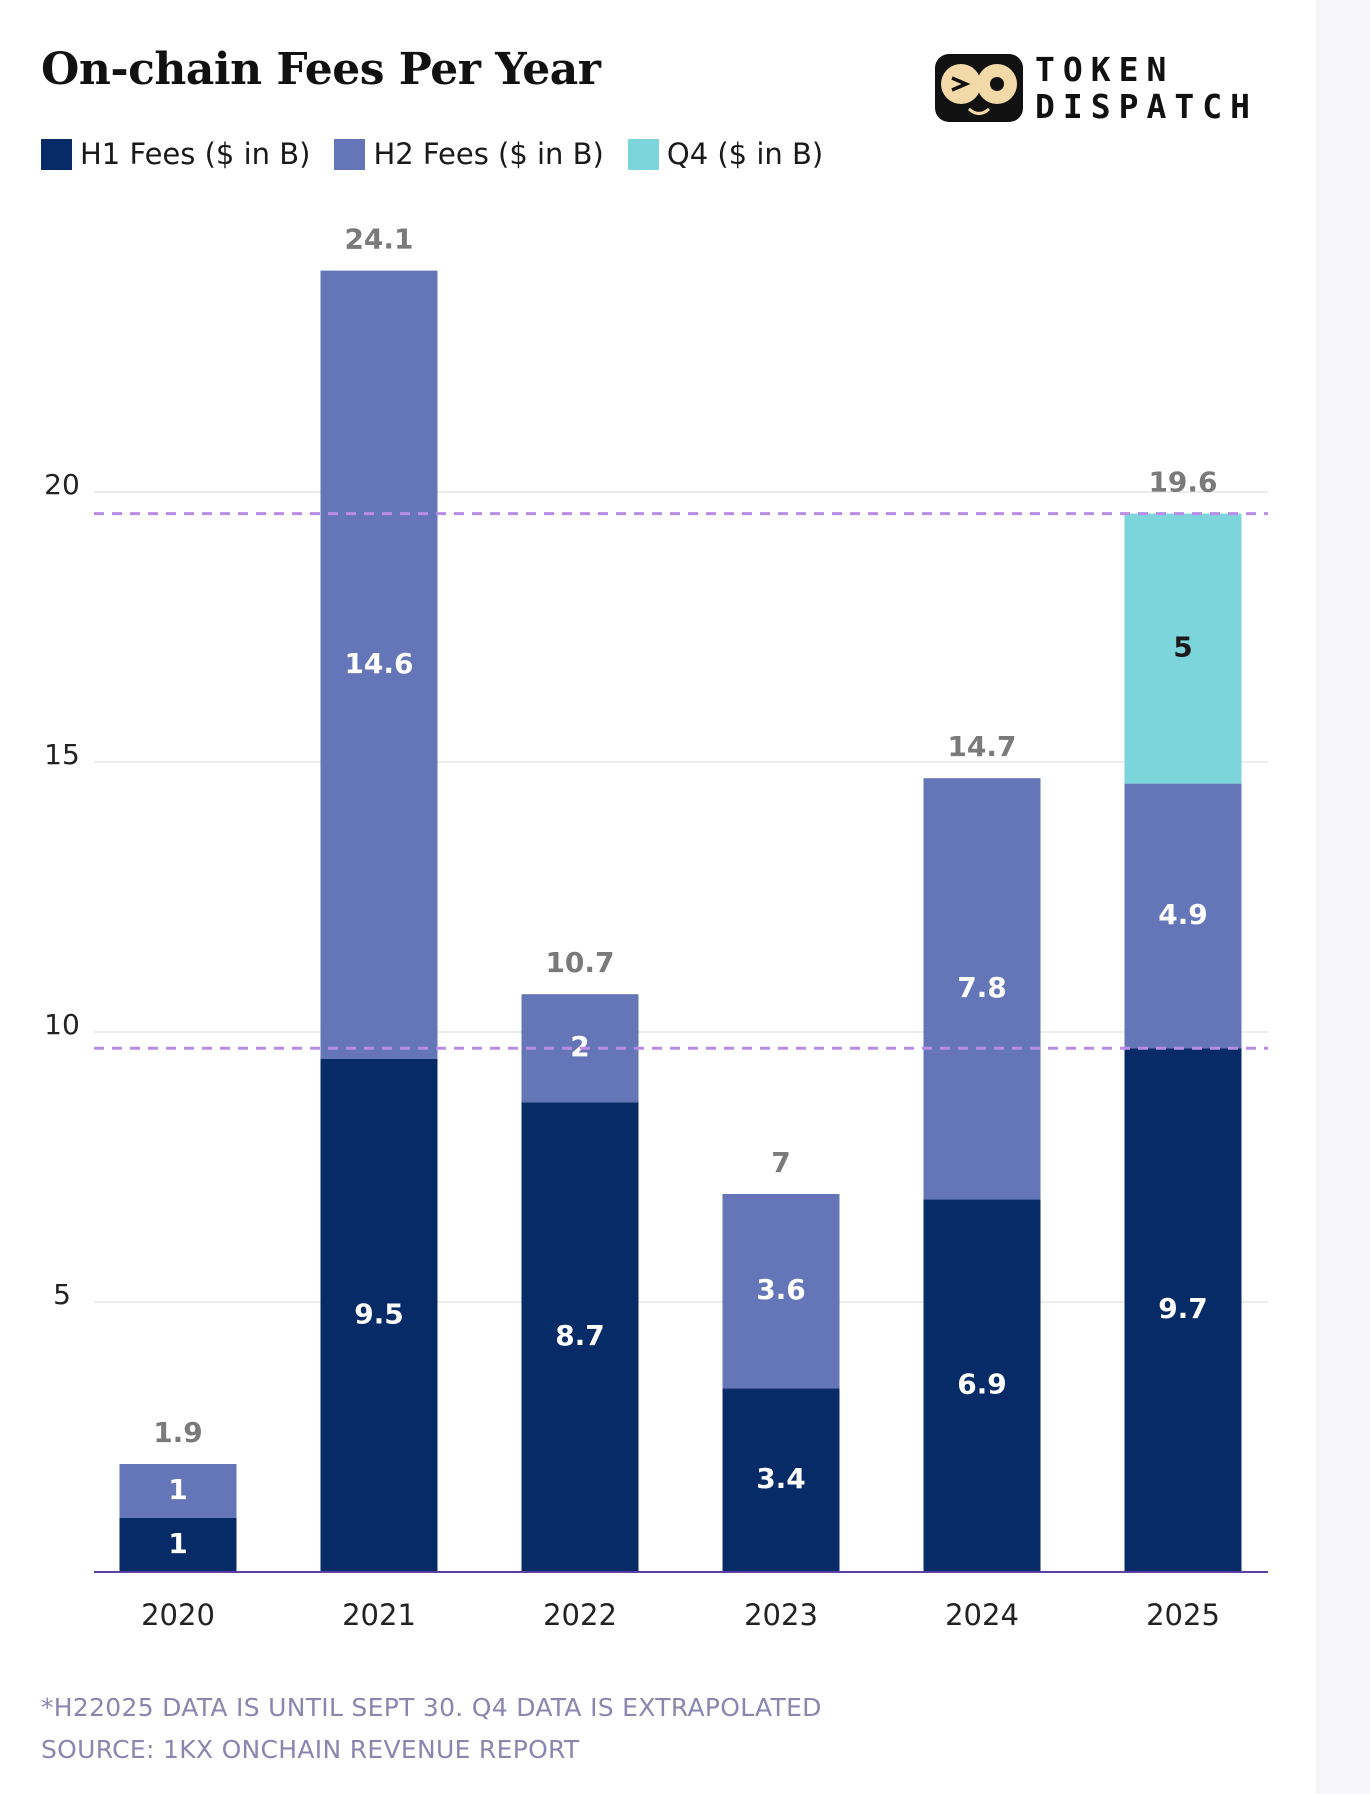 This screenshot has height=1794, width=1370. Describe the element at coordinates (350, 154) in the screenshot. I see `legend-swatch-h2` at that location.